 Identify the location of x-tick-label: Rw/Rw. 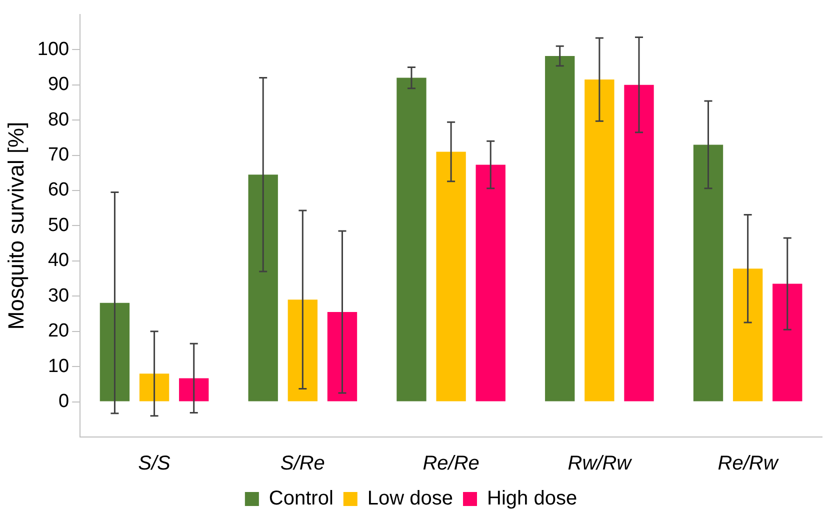
(600, 463).